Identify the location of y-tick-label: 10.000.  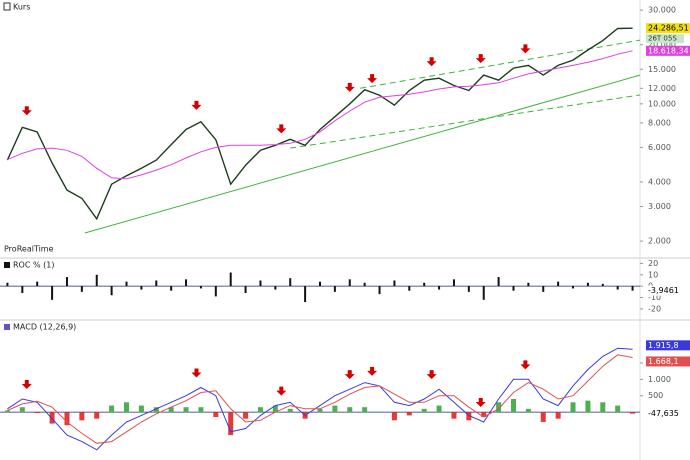
(662, 103).